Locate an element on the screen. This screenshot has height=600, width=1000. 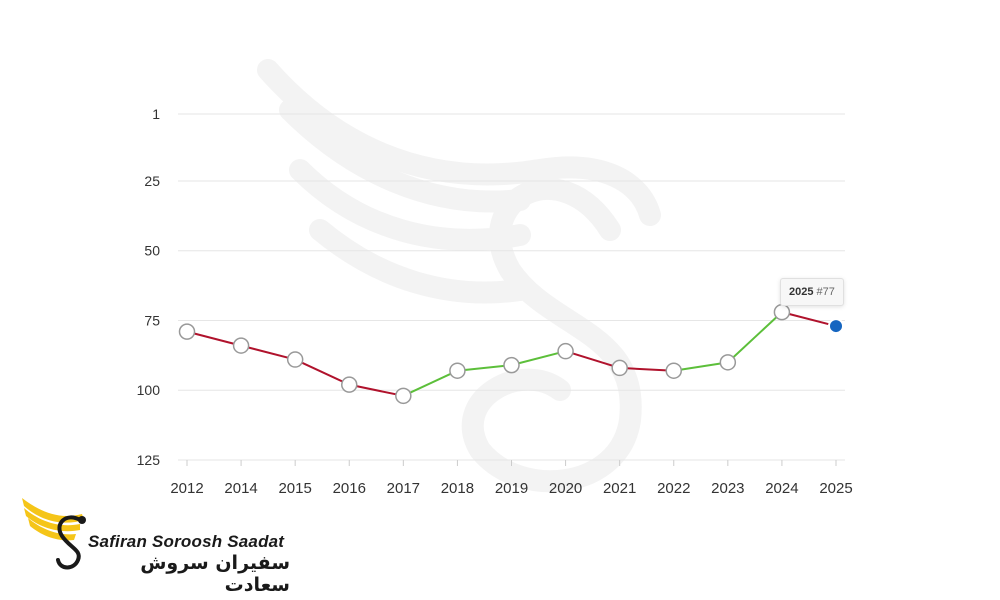
company-logo: Safiran Soroosh Saadat سفیران سروش سعادت is located at coordinates (155, 544).